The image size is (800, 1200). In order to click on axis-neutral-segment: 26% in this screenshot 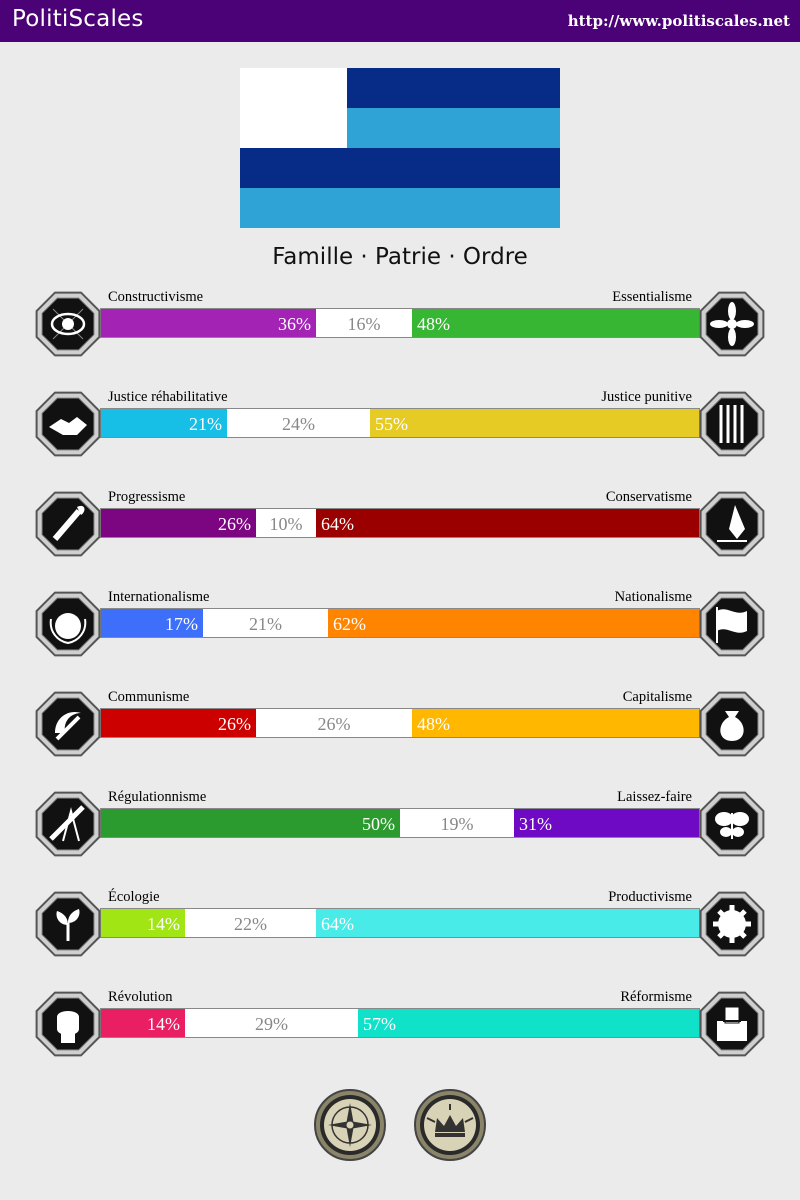, I will do `click(334, 724)`.